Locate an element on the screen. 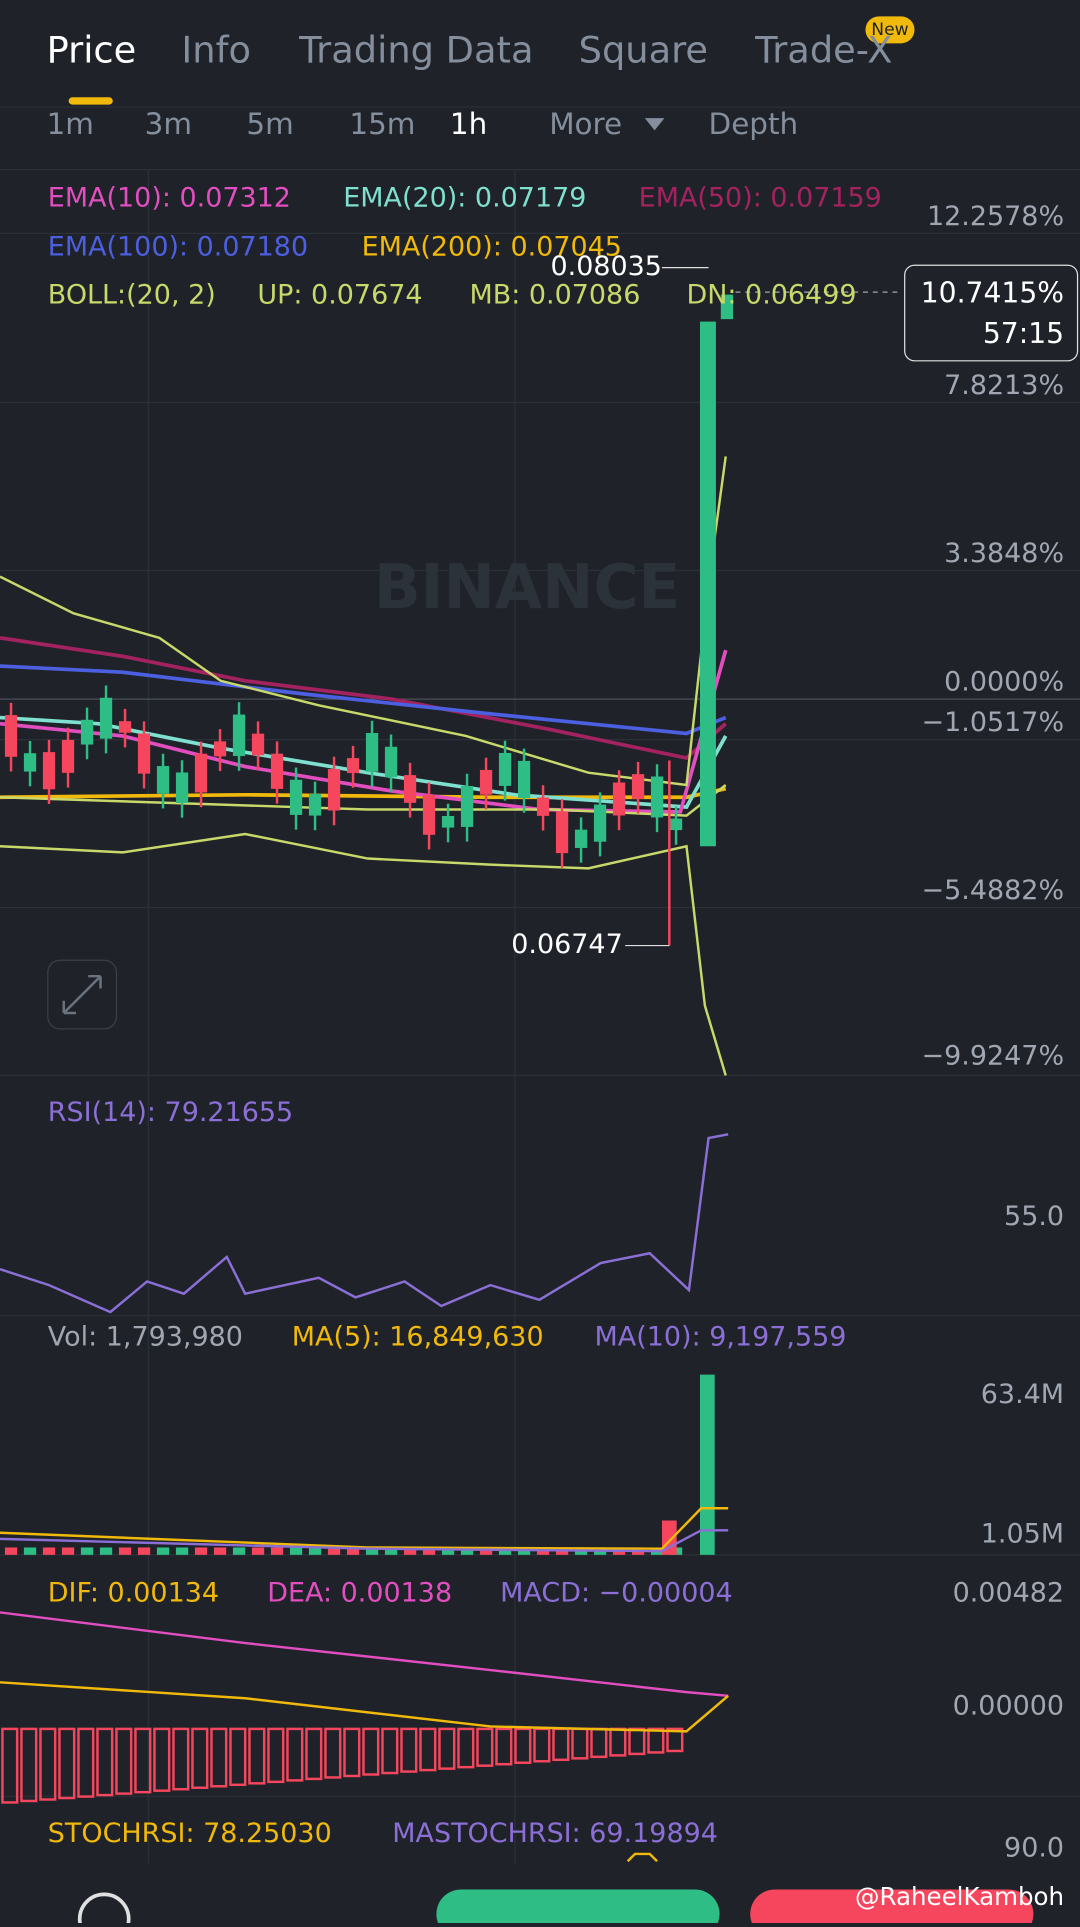 The image size is (1080, 1927). interval: 1m is located at coordinates (70, 124).